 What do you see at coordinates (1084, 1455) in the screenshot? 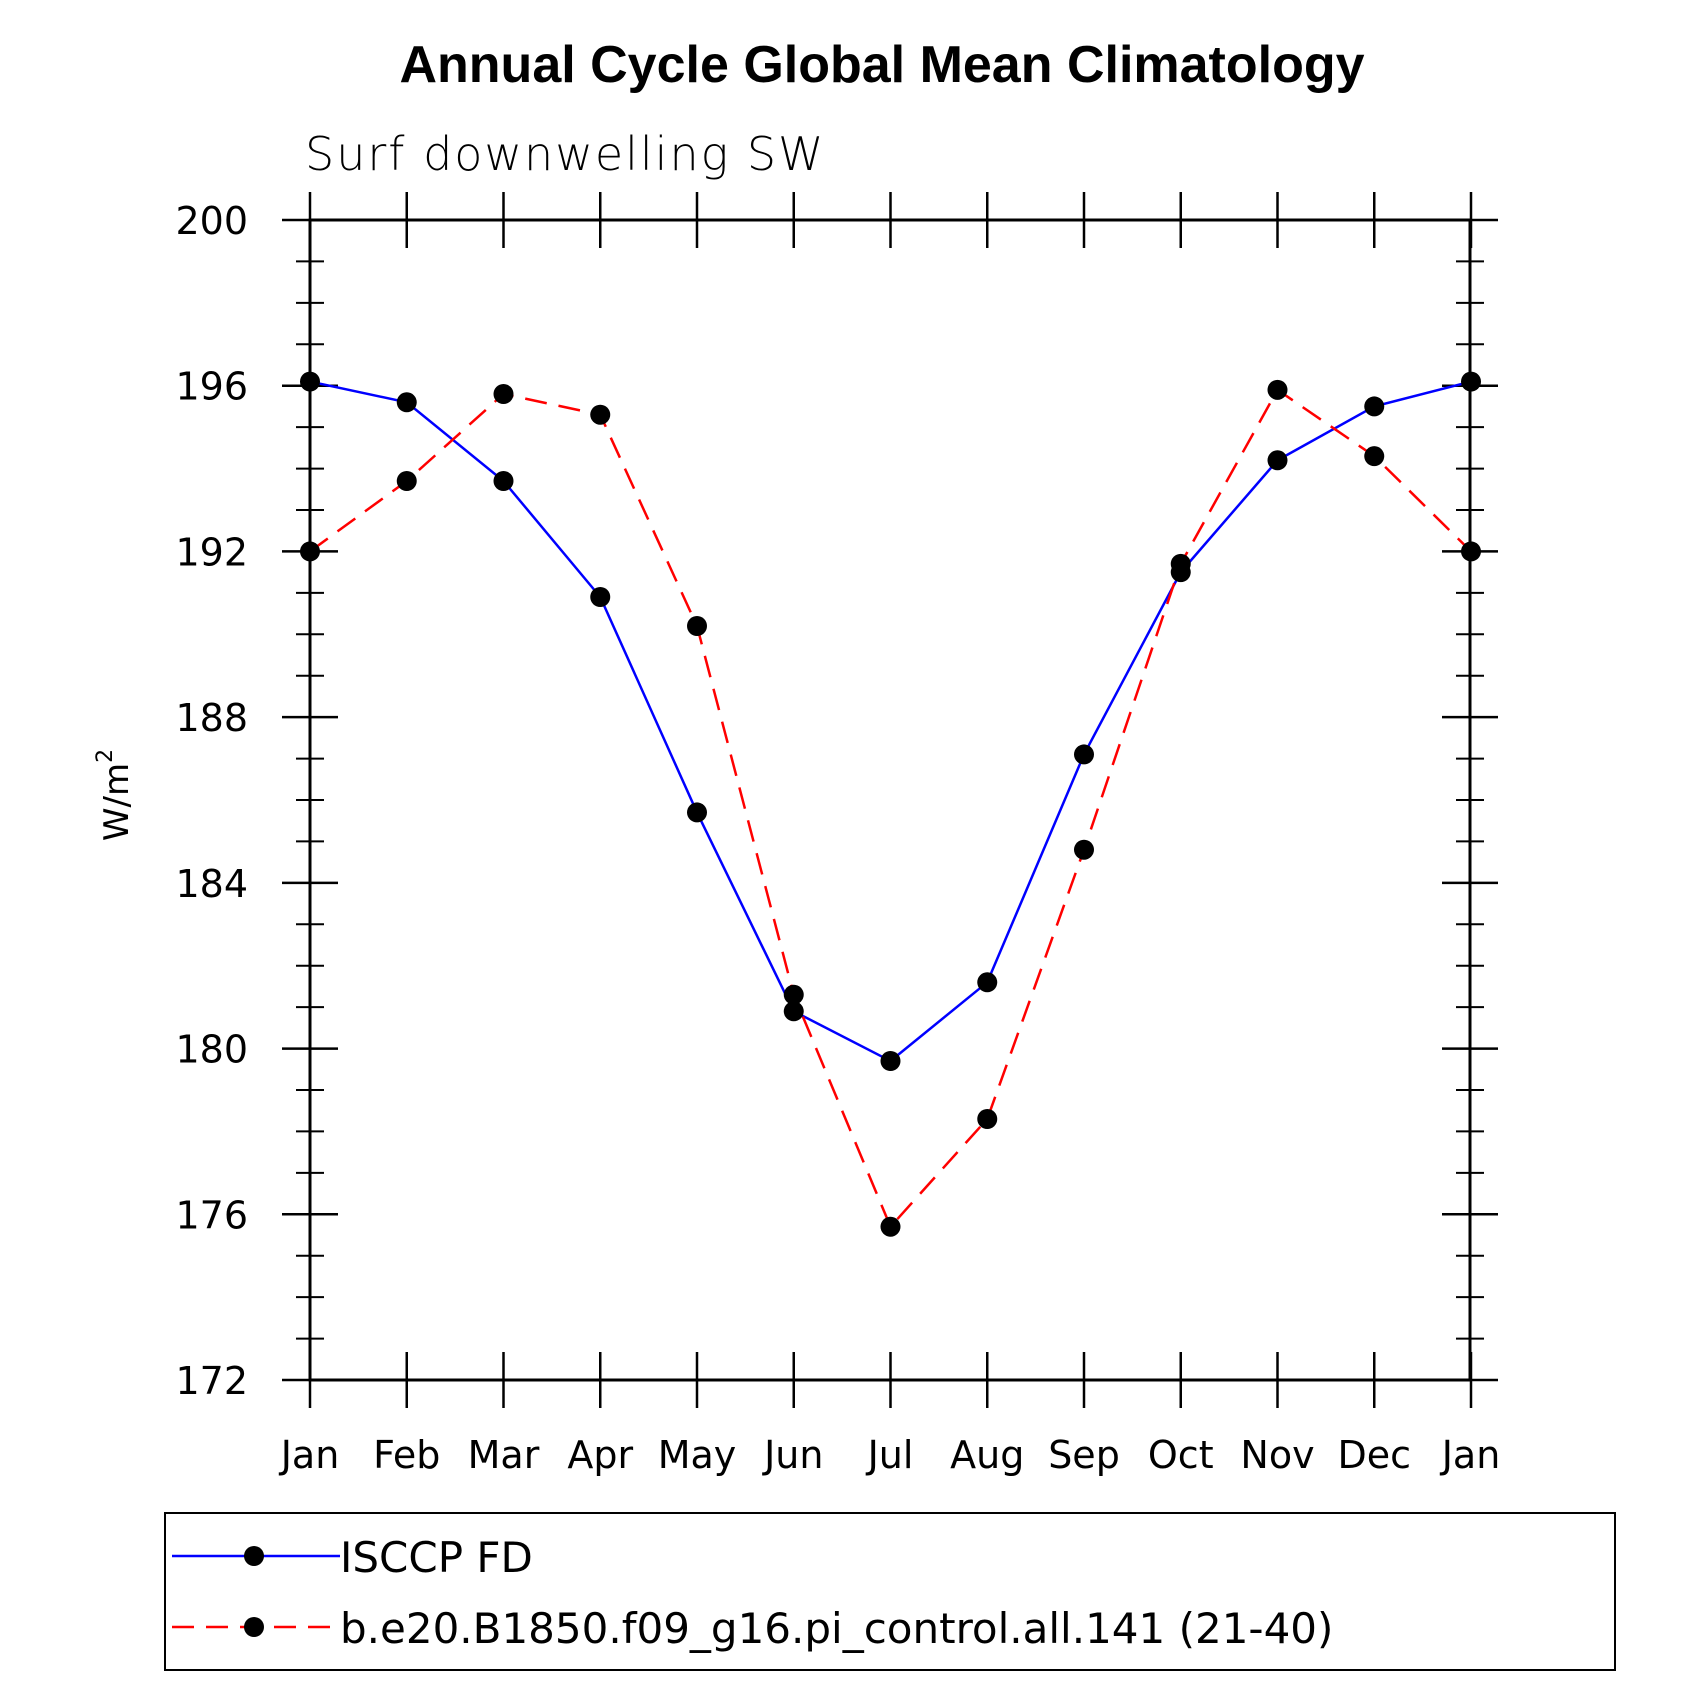
I see `x-tick-label: Sep` at bounding box center [1084, 1455].